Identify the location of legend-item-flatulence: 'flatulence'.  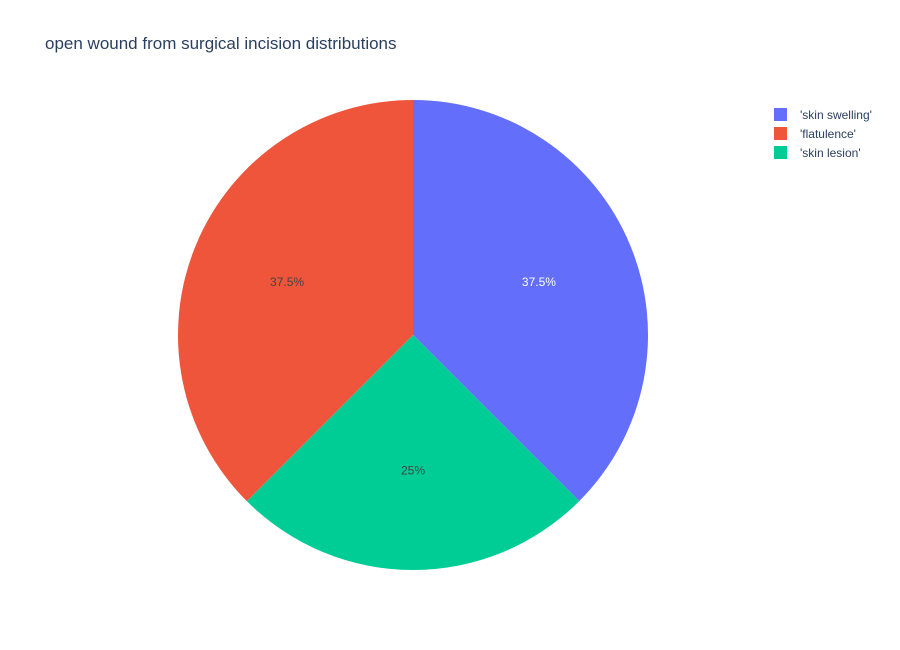
(823, 133).